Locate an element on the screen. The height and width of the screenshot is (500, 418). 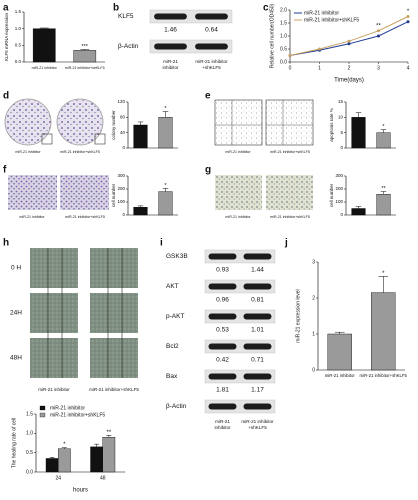
blot-value: 0.81 is located at coordinates (257, 300).